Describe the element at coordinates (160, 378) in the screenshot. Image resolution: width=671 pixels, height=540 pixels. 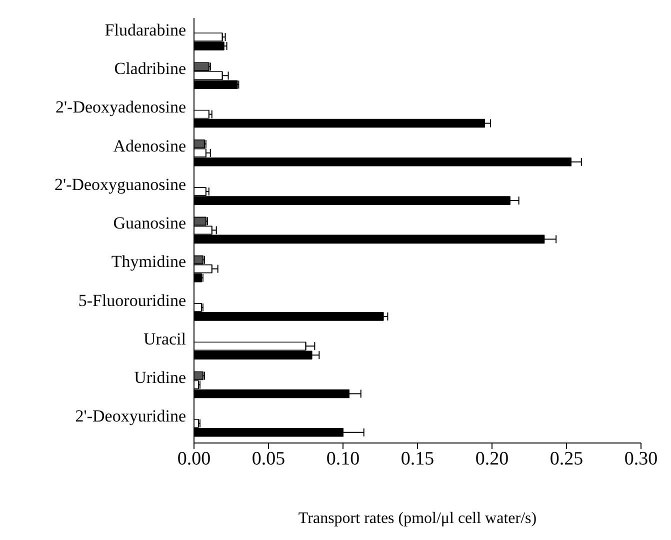
I see `y-tick-label: Uridine` at that location.